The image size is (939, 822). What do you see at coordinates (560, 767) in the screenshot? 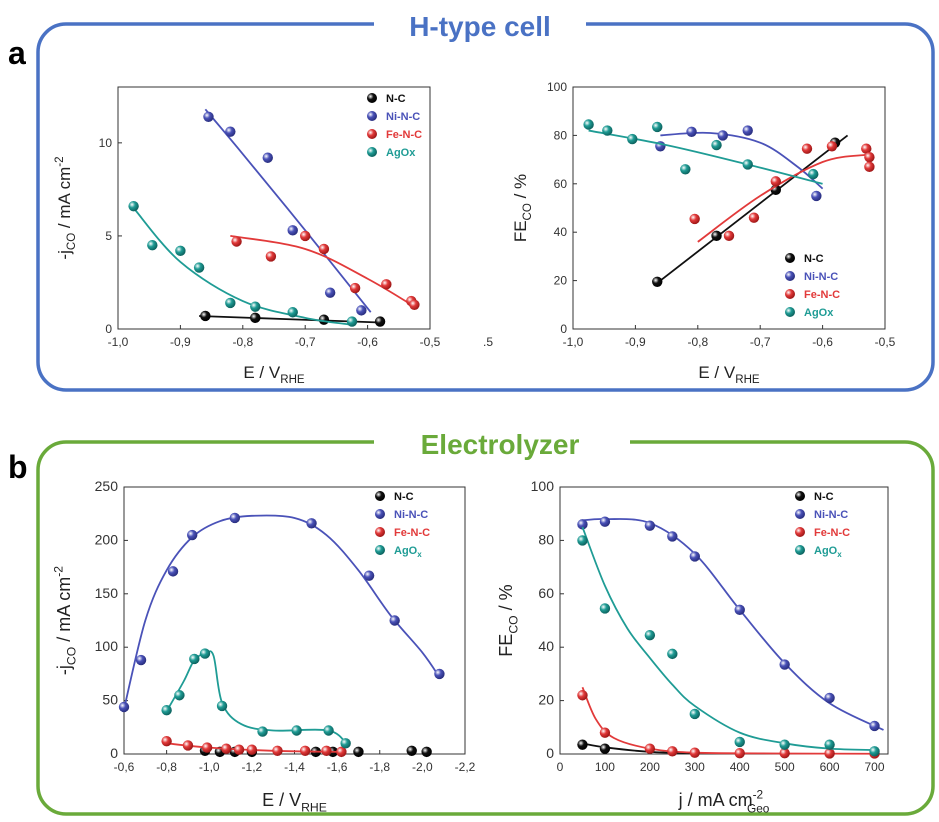
I see `x-tick-label: 0` at bounding box center [560, 767].